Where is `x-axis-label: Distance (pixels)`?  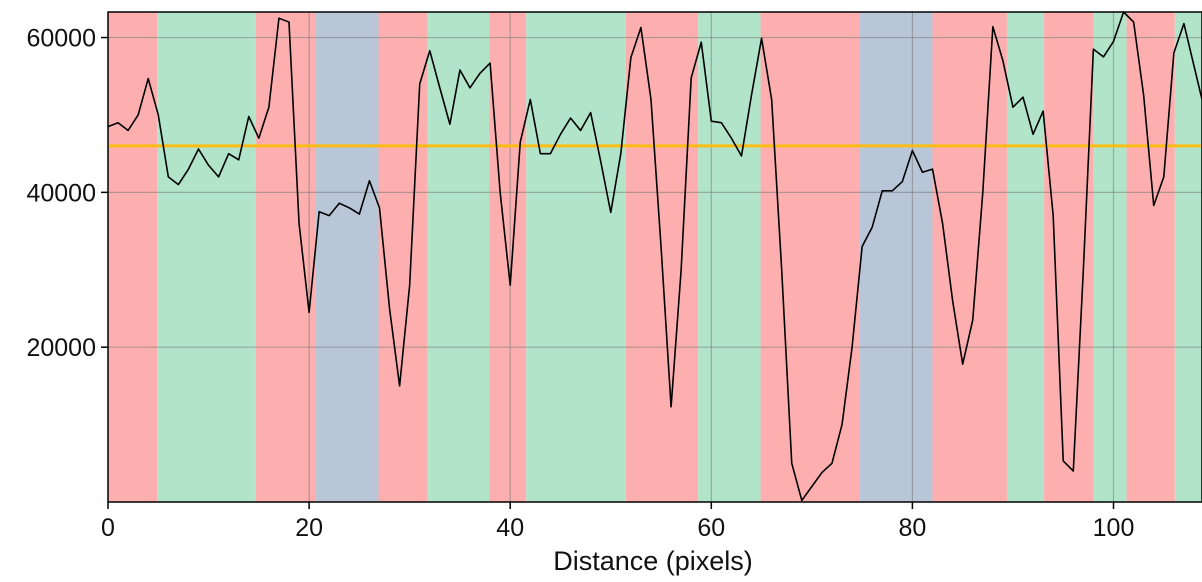
x-axis-label: Distance (pixels) is located at coordinates (653, 561).